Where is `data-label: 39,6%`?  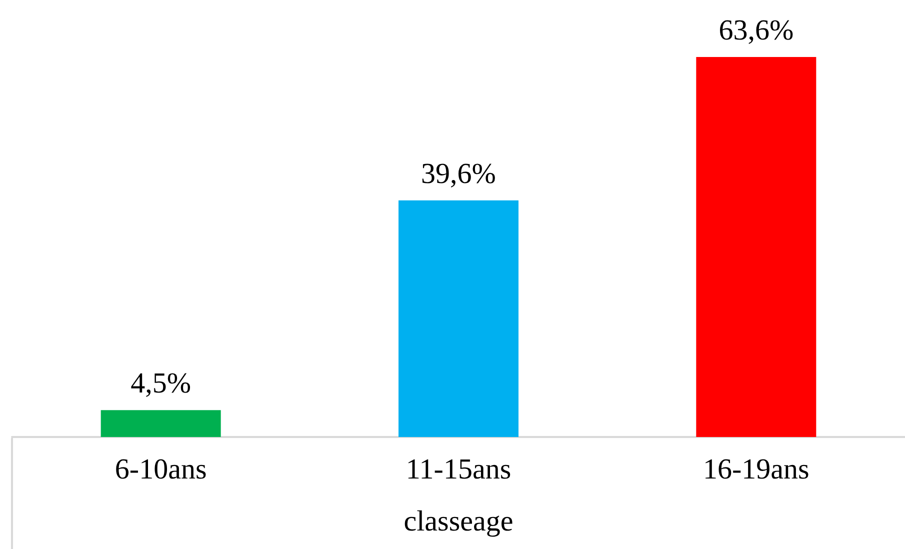
data-label: 39,6% is located at coordinates (458, 174).